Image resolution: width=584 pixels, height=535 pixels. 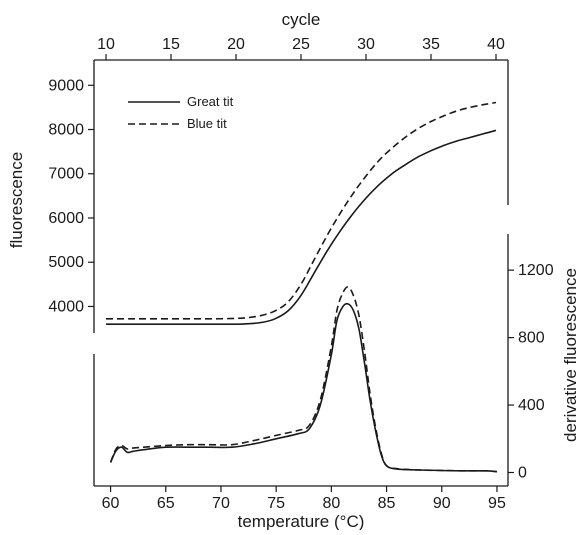 I want to click on top-tick-label: 10, so click(x=106, y=44).